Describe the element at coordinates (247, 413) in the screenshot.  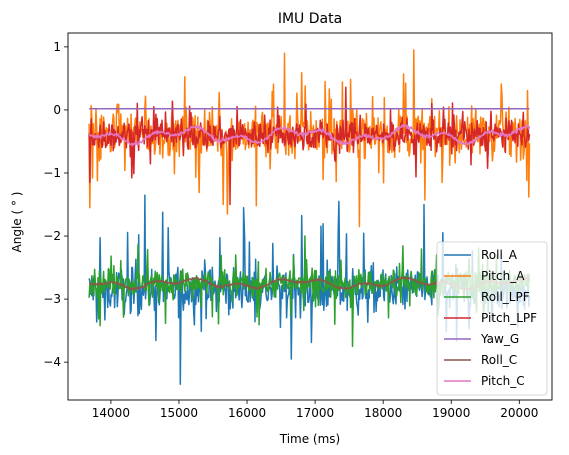
I see `x-tick-label: 16000` at that location.